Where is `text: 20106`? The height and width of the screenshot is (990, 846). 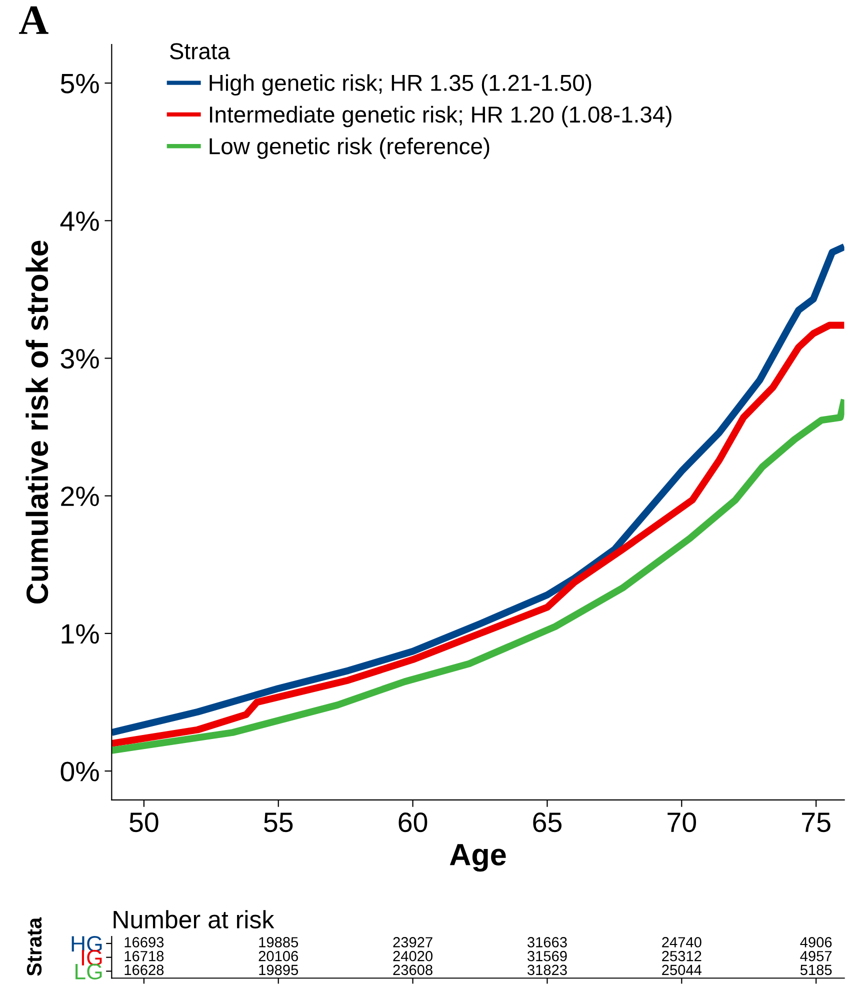 text: 20106 is located at coordinates (278, 956).